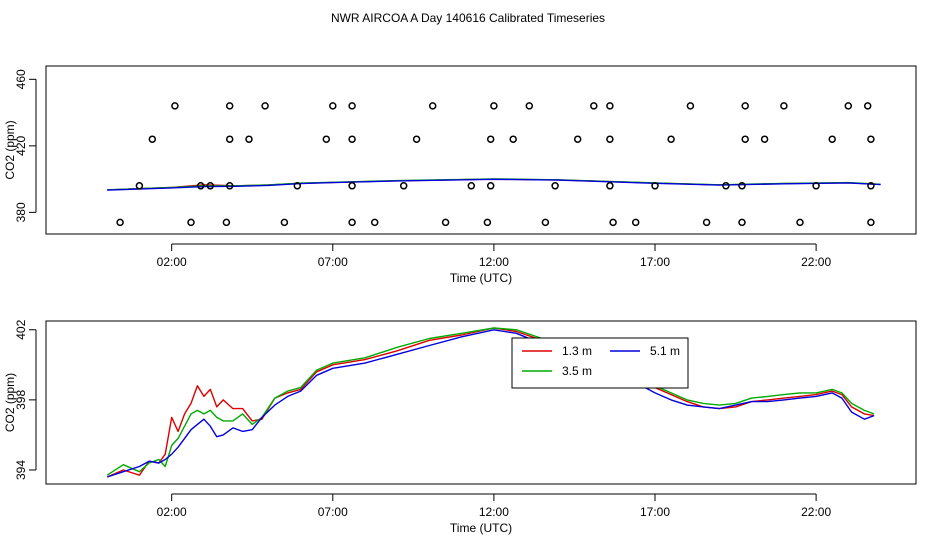  I want to click on y-tick-label: 402, so click(21, 329).